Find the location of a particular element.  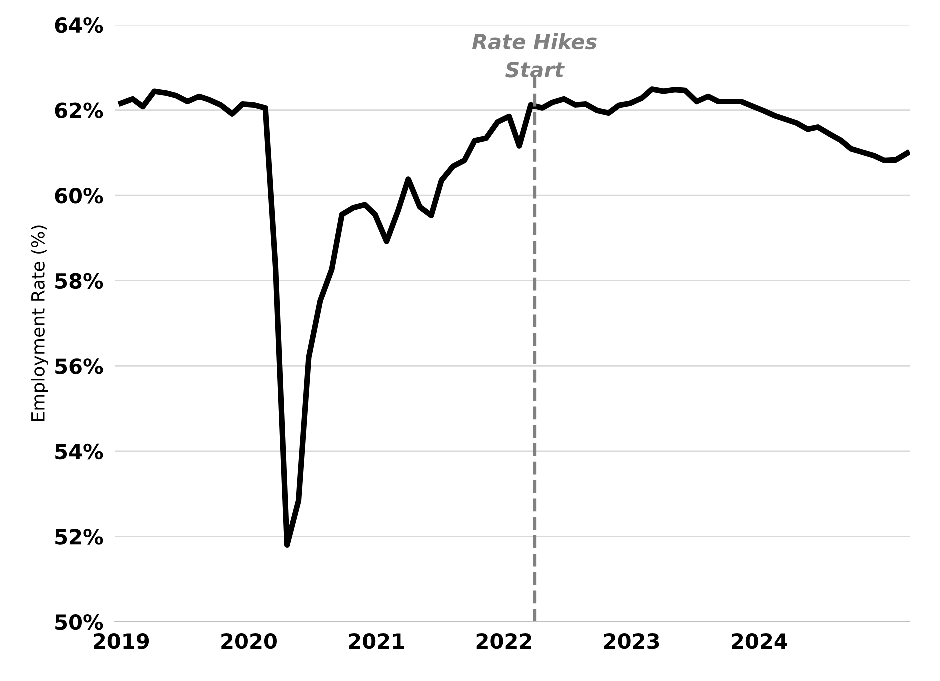

y-tick-label: 60% is located at coordinates (79, 196).